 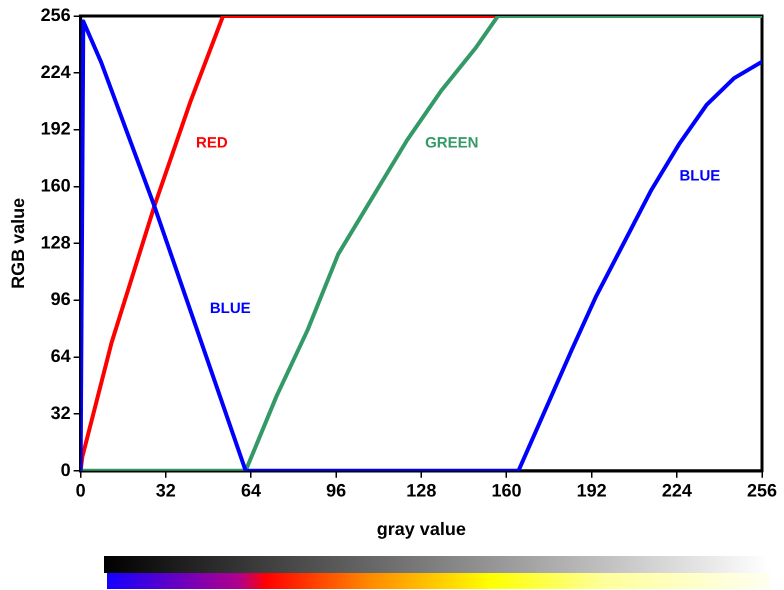 What do you see at coordinates (60, 412) in the screenshot?
I see `y-tick-label: 32` at bounding box center [60, 412].